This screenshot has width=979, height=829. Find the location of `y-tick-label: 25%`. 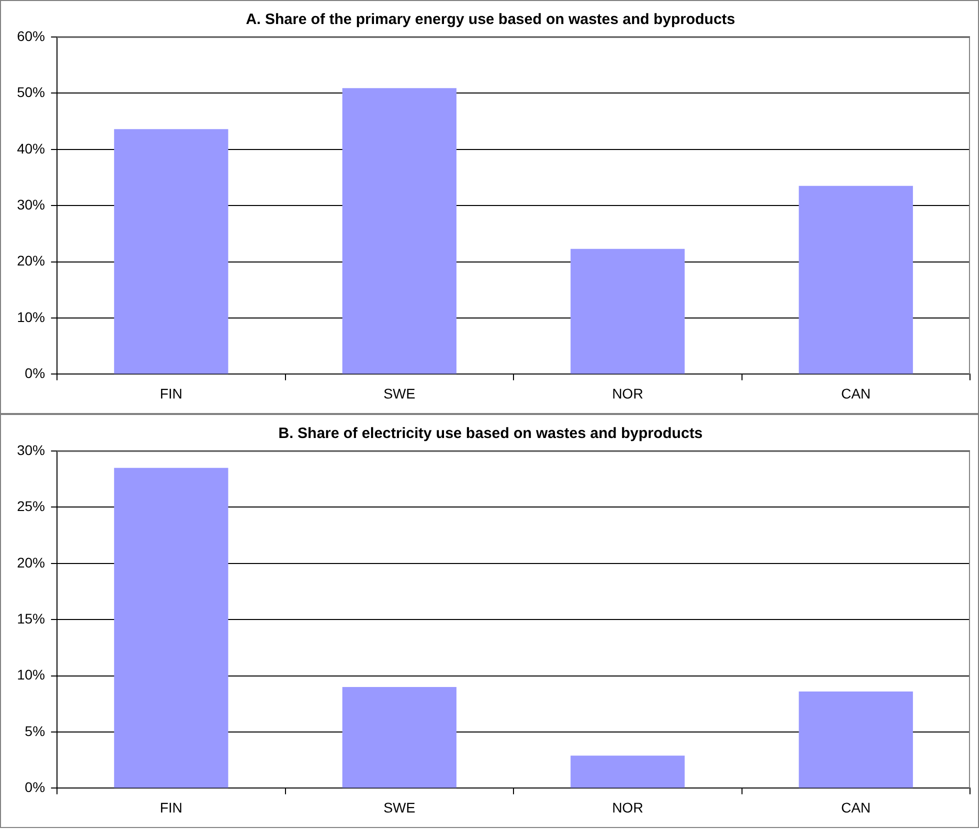

y-tick-label: 25% is located at coordinates (31, 506).